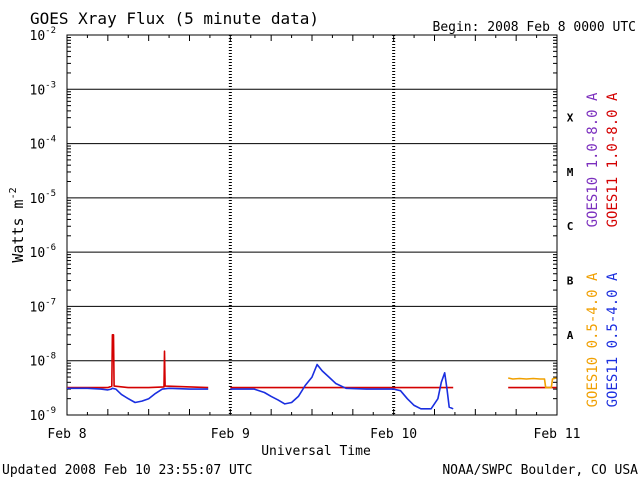 This screenshot has height=480, width=640. I want to click on flare-class-label: X, so click(570, 118).